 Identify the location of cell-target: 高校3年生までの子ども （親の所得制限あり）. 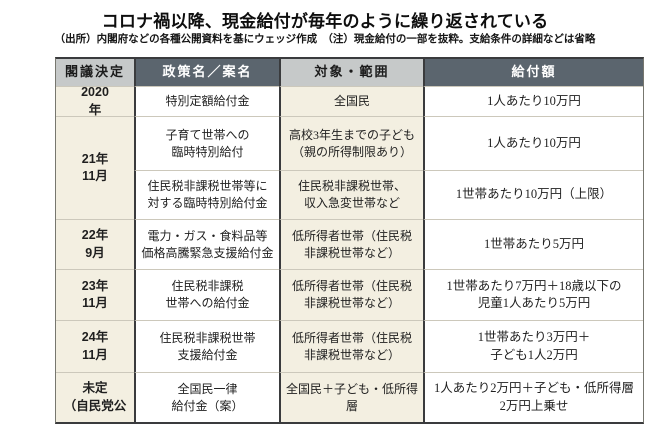
(351, 143).